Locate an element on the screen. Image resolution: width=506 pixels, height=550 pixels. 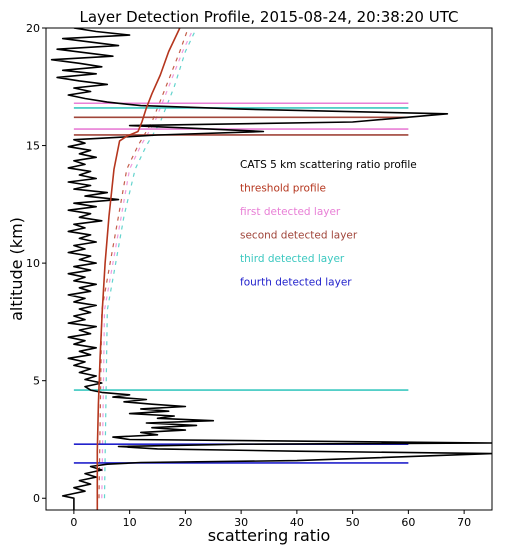
legend-fourth-detected-layer: fourth detected layer is located at coordinates (296, 283).